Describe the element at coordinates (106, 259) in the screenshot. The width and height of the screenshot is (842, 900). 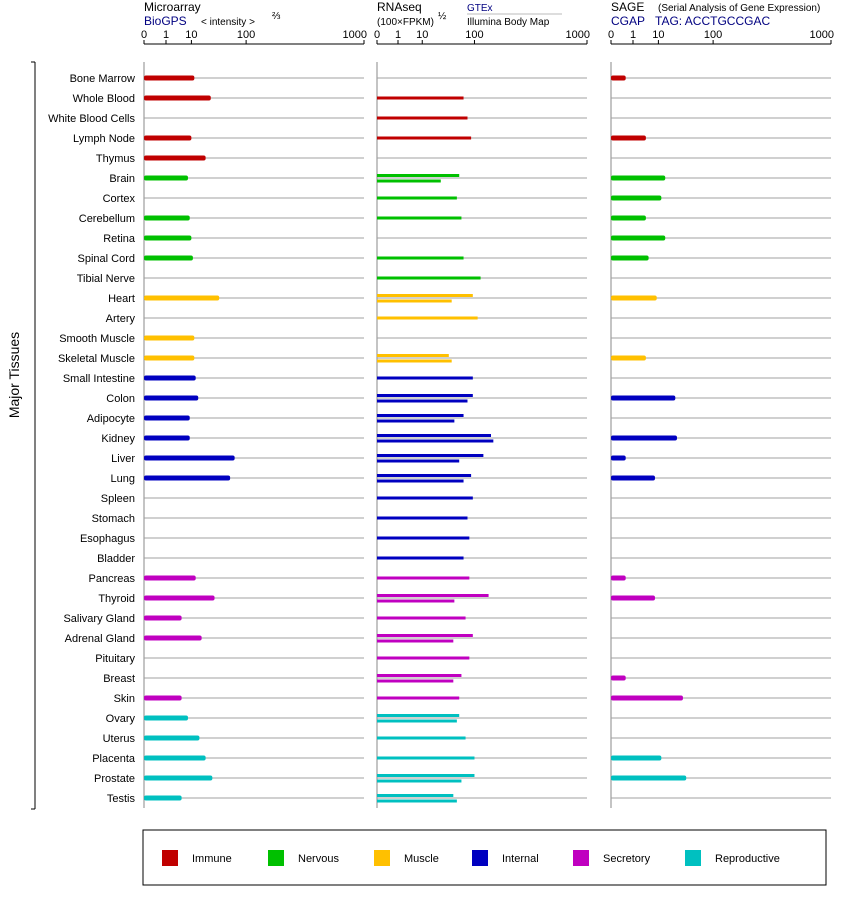
I see `tissue-label: Spinal Cord` at that location.